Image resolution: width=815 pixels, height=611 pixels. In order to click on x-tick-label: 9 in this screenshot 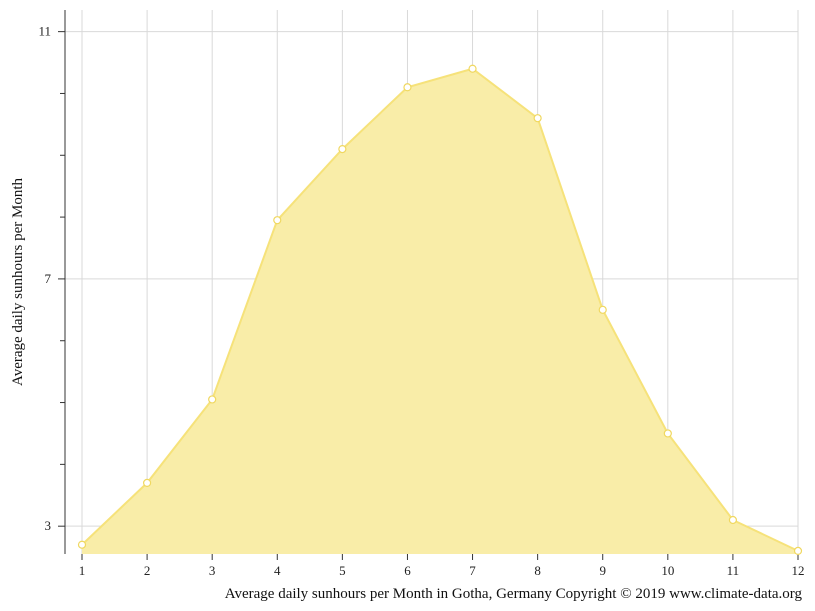, I will do `click(602, 570)`.